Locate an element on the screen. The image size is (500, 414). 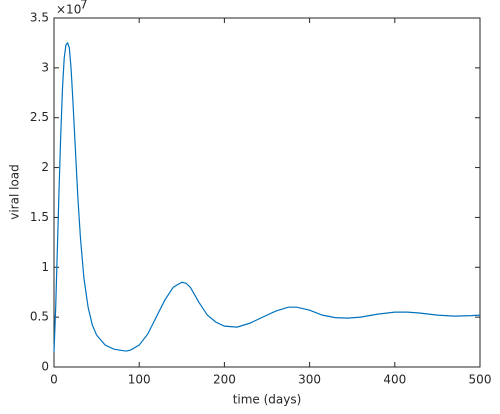
x-tick-label: 500 is located at coordinates (480, 380).